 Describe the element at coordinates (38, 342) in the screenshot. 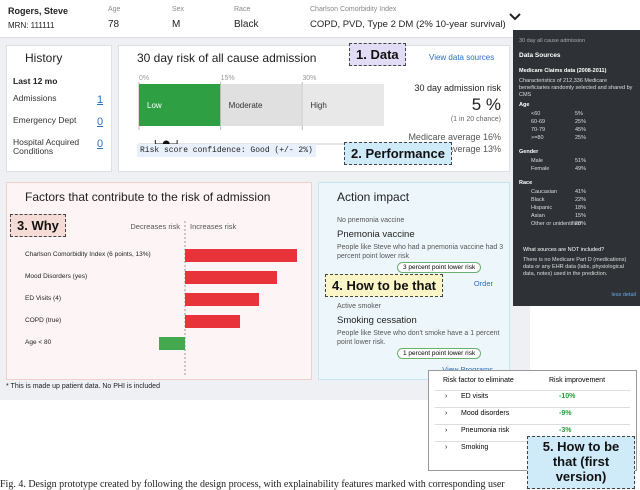

I see `factor-label: Age < 80` at that location.